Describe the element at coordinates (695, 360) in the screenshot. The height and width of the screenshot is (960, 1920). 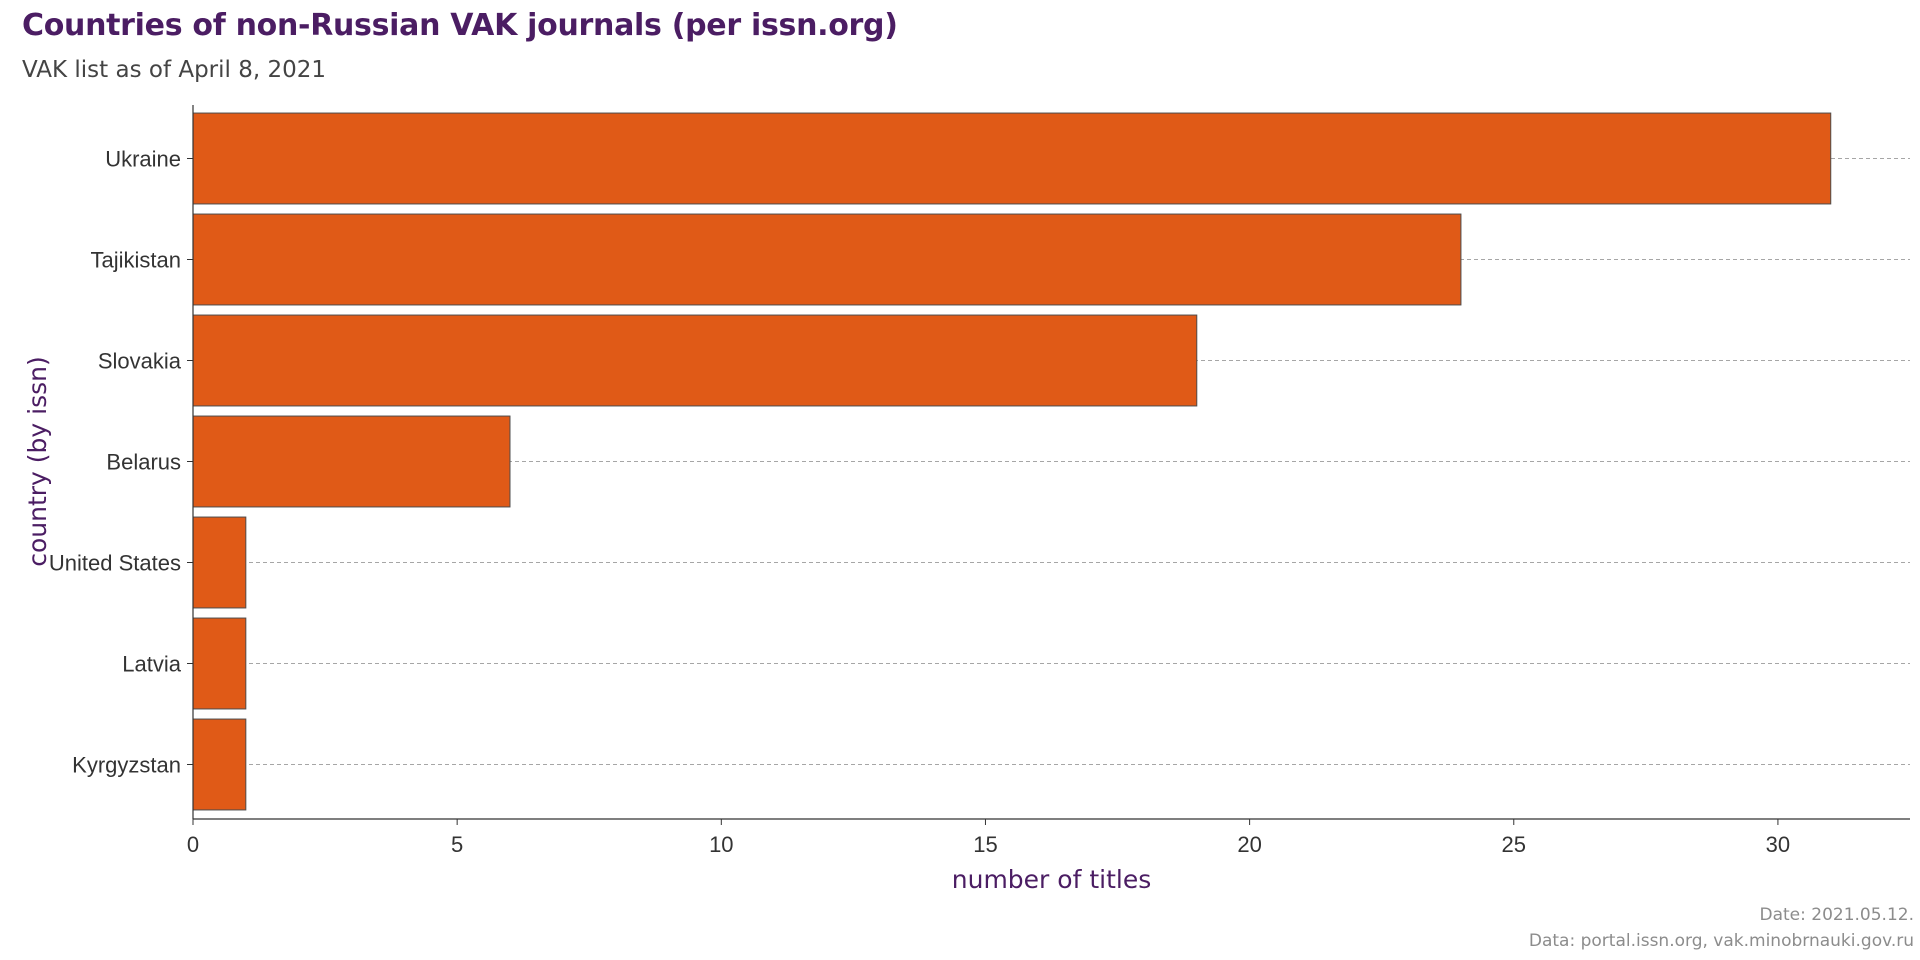
I see `bar-slovakia` at that location.